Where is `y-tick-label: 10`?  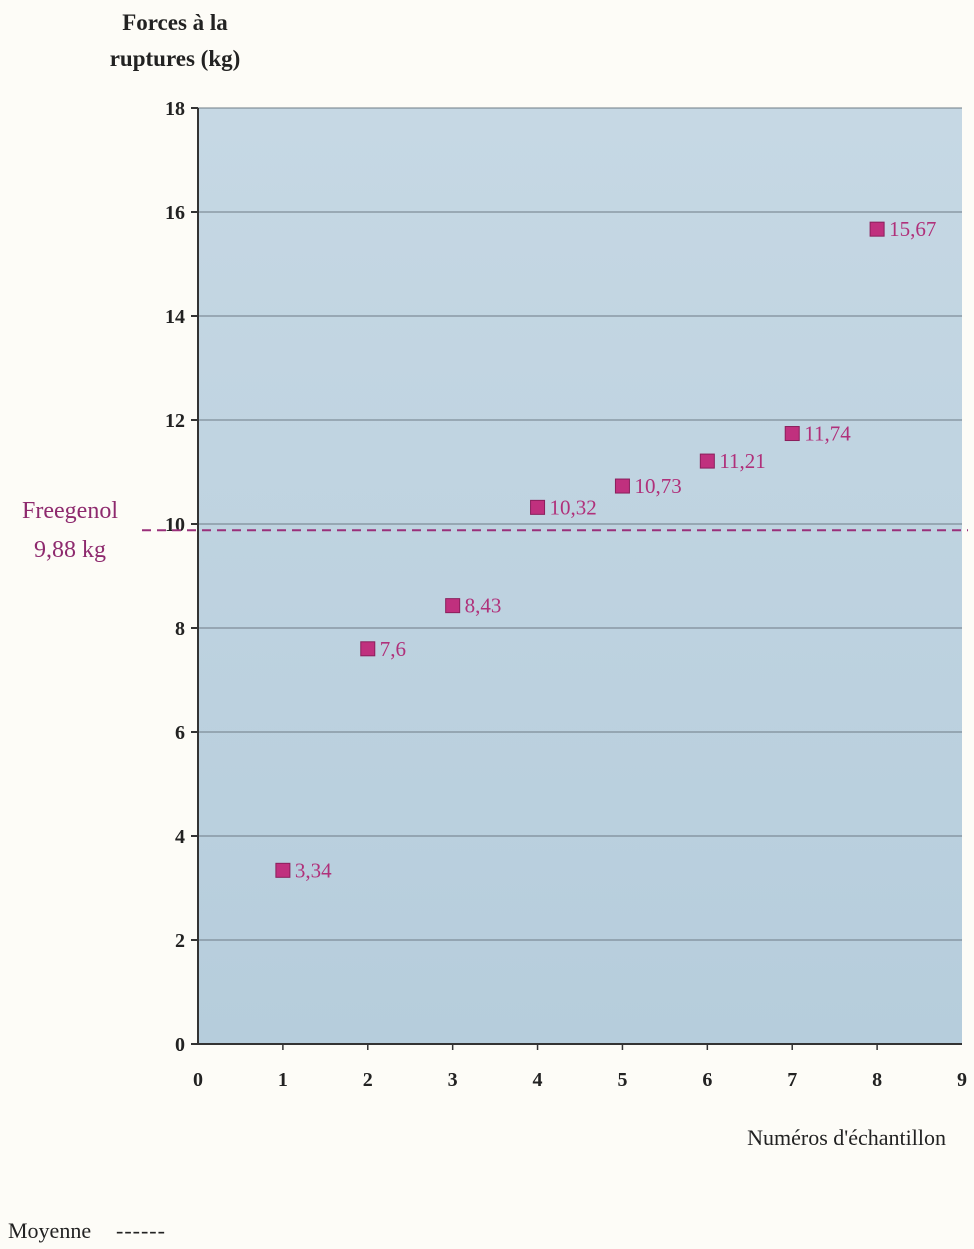 y-tick-label: 10 is located at coordinates (175, 525).